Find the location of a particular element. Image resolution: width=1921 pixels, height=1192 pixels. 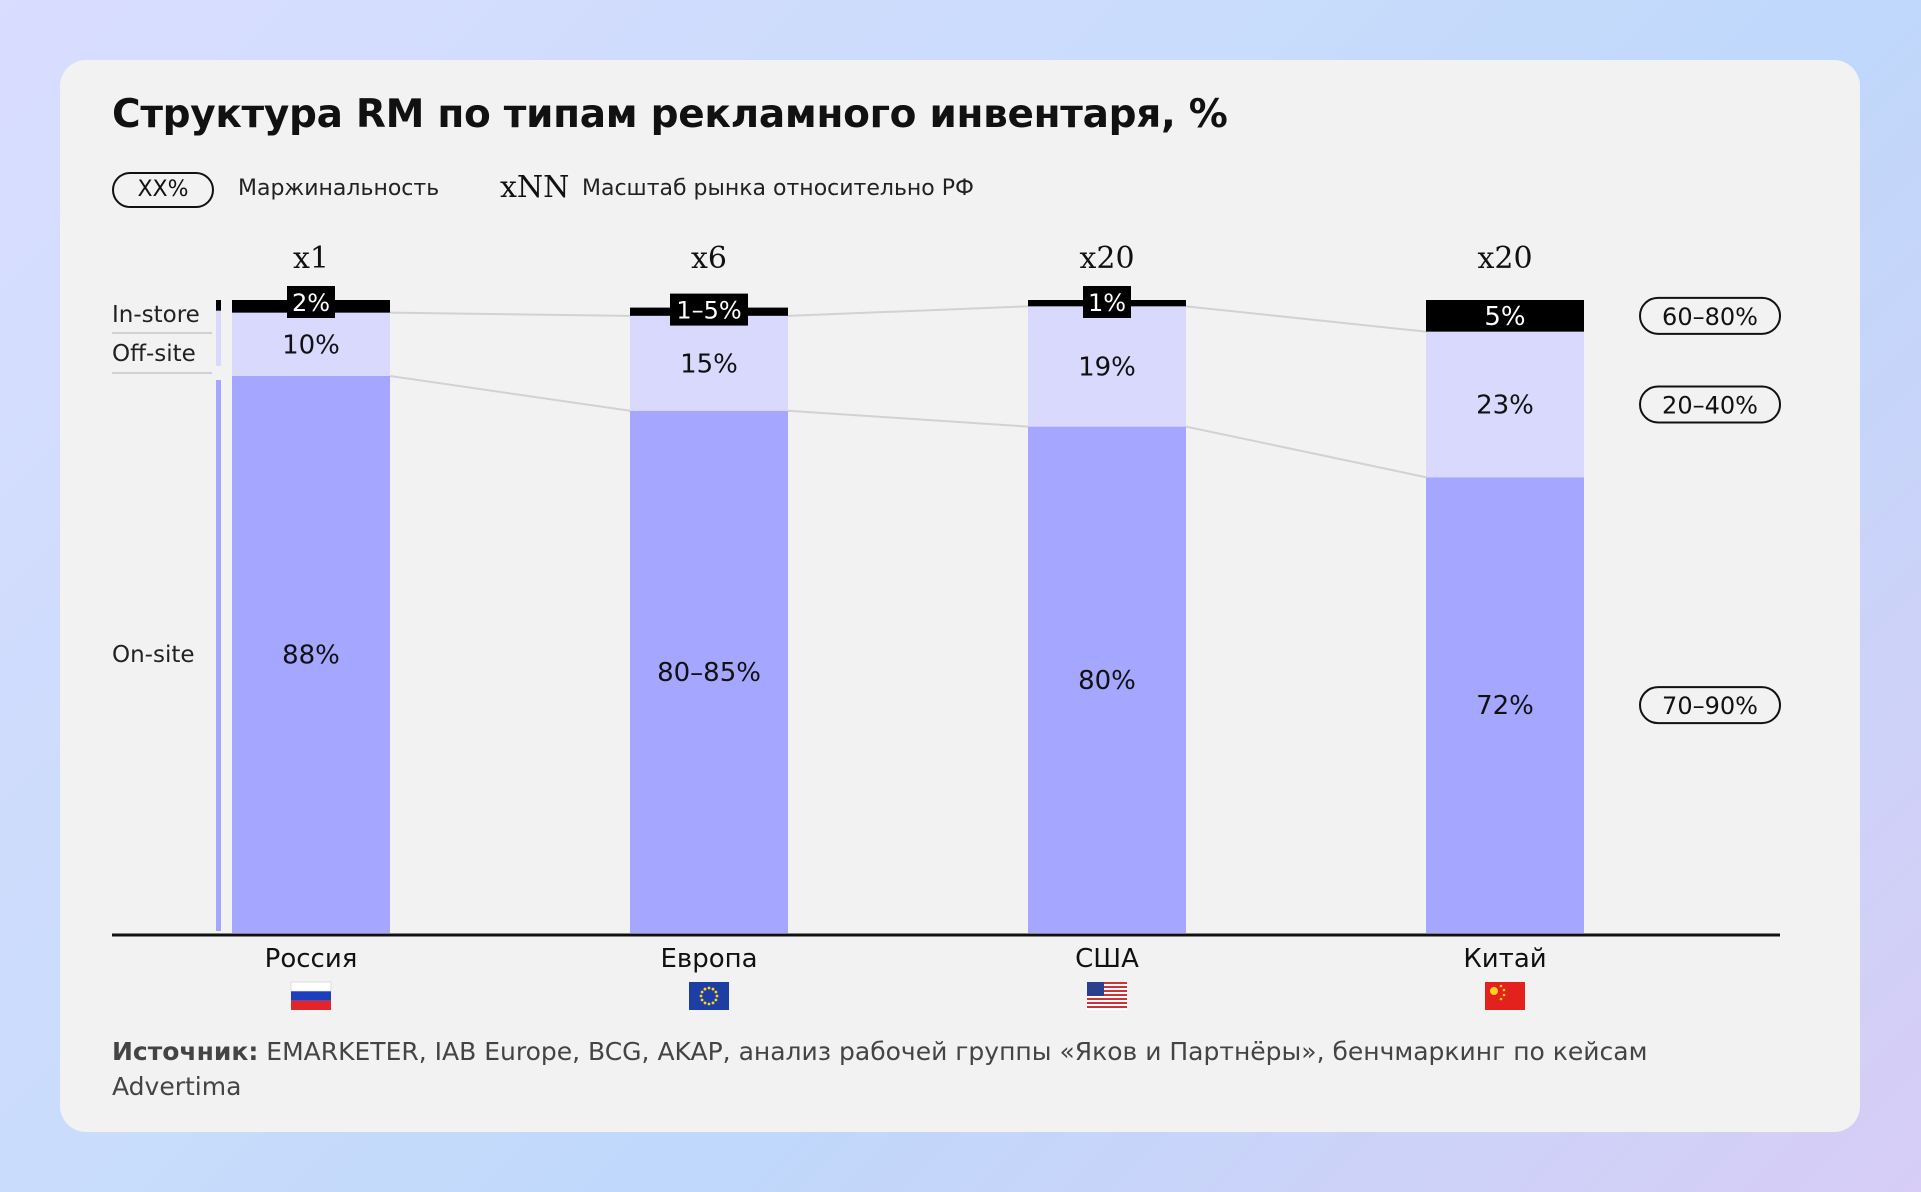

data-label-in-store: 1–5% is located at coordinates (708, 311).